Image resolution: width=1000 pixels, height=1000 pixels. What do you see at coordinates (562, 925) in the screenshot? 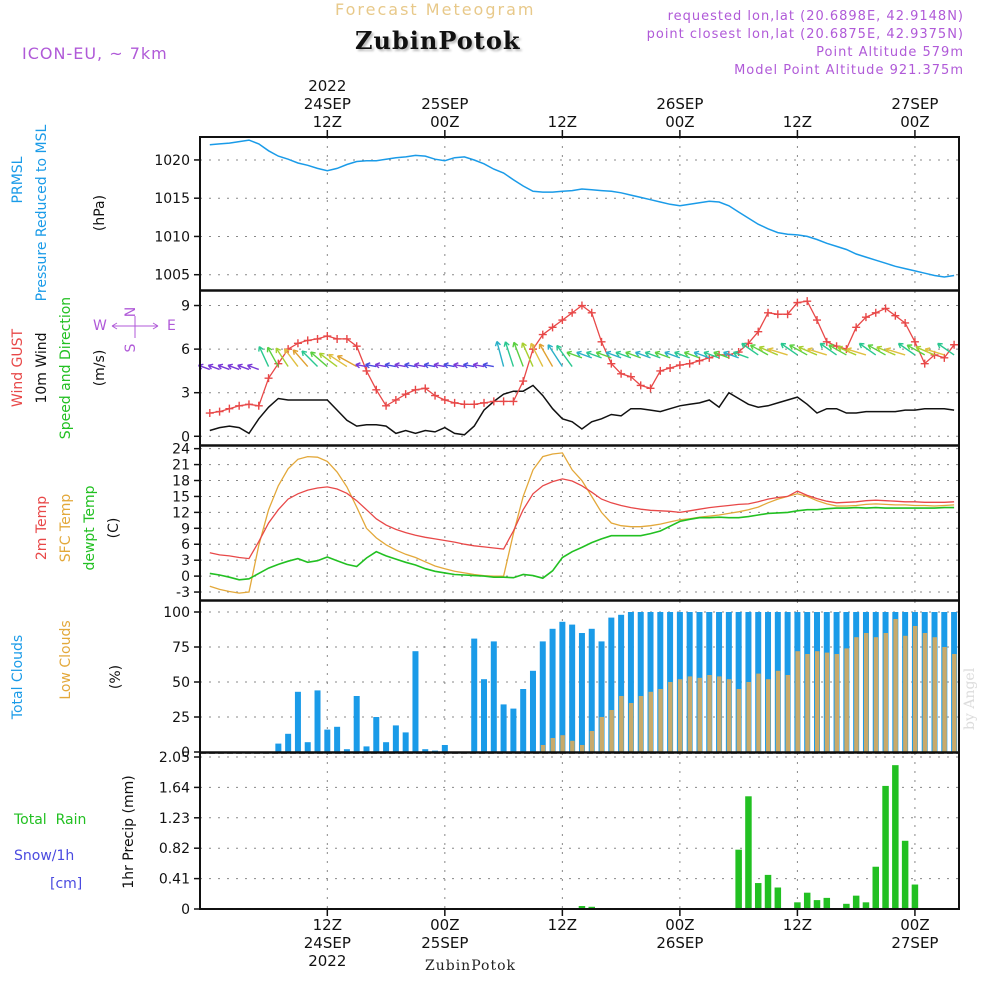
I see `x-time-label: 12Z` at bounding box center [562, 925].